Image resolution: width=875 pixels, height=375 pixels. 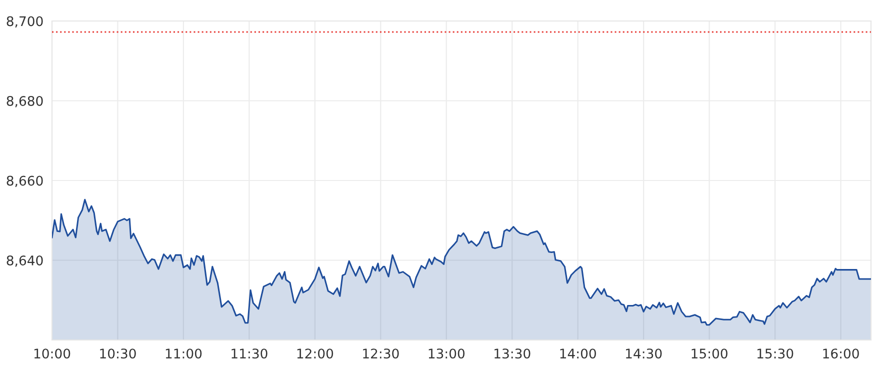 I want to click on x-tick-label: 15:00, so click(x=710, y=353).